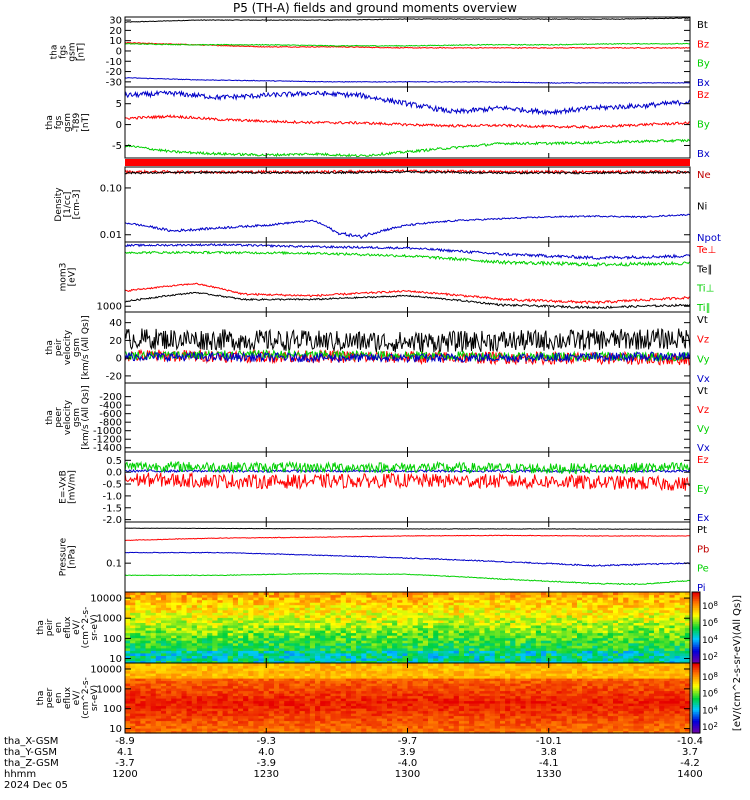 The width and height of the screenshot is (750, 800). I want to click on legend-entry: Pb, so click(703, 549).